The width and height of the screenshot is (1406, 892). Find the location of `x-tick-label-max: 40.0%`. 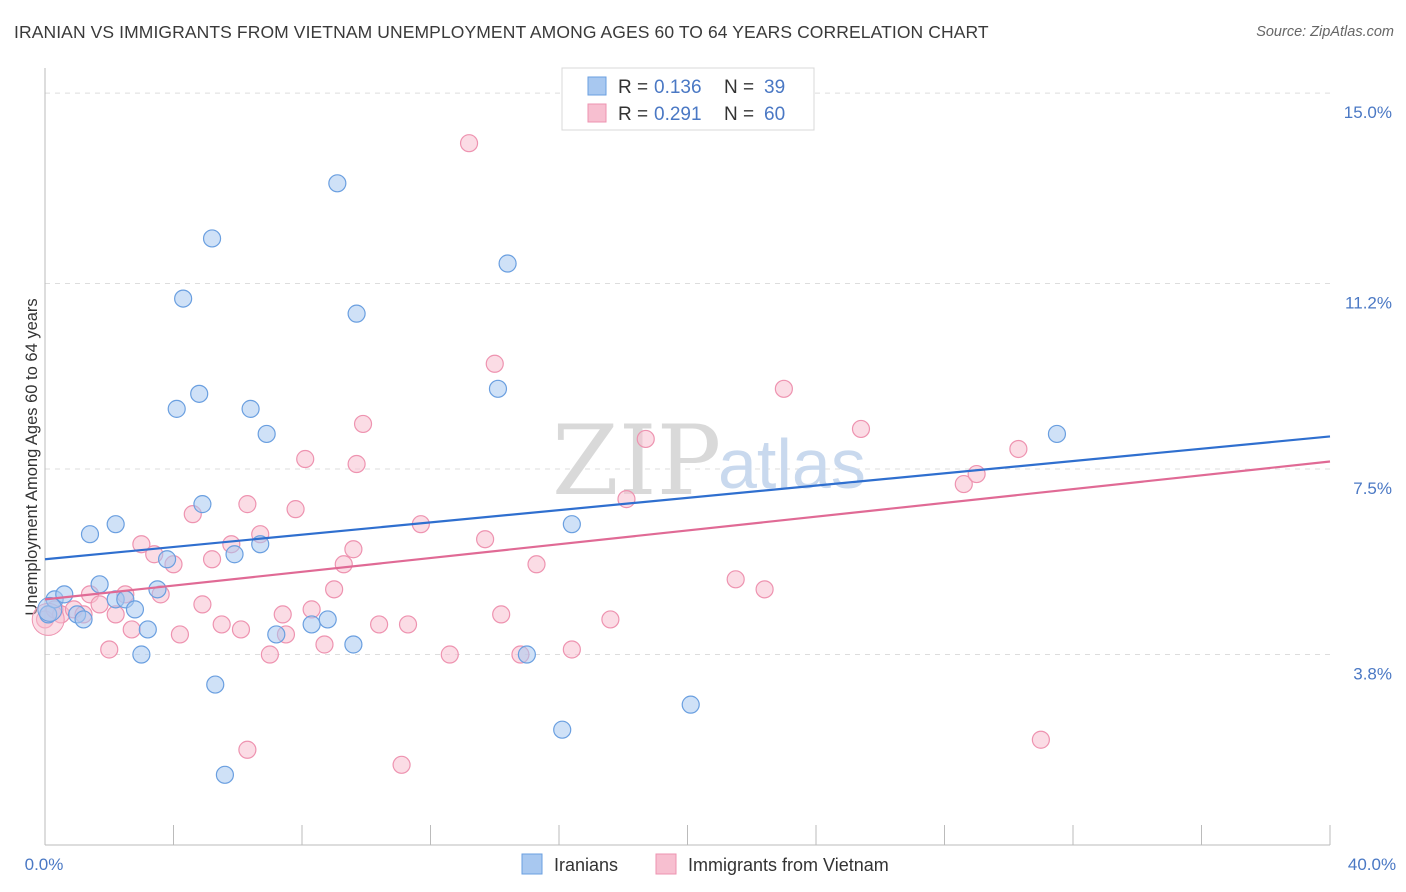

x-tick-label-max: 40.0% is located at coordinates (1372, 864).